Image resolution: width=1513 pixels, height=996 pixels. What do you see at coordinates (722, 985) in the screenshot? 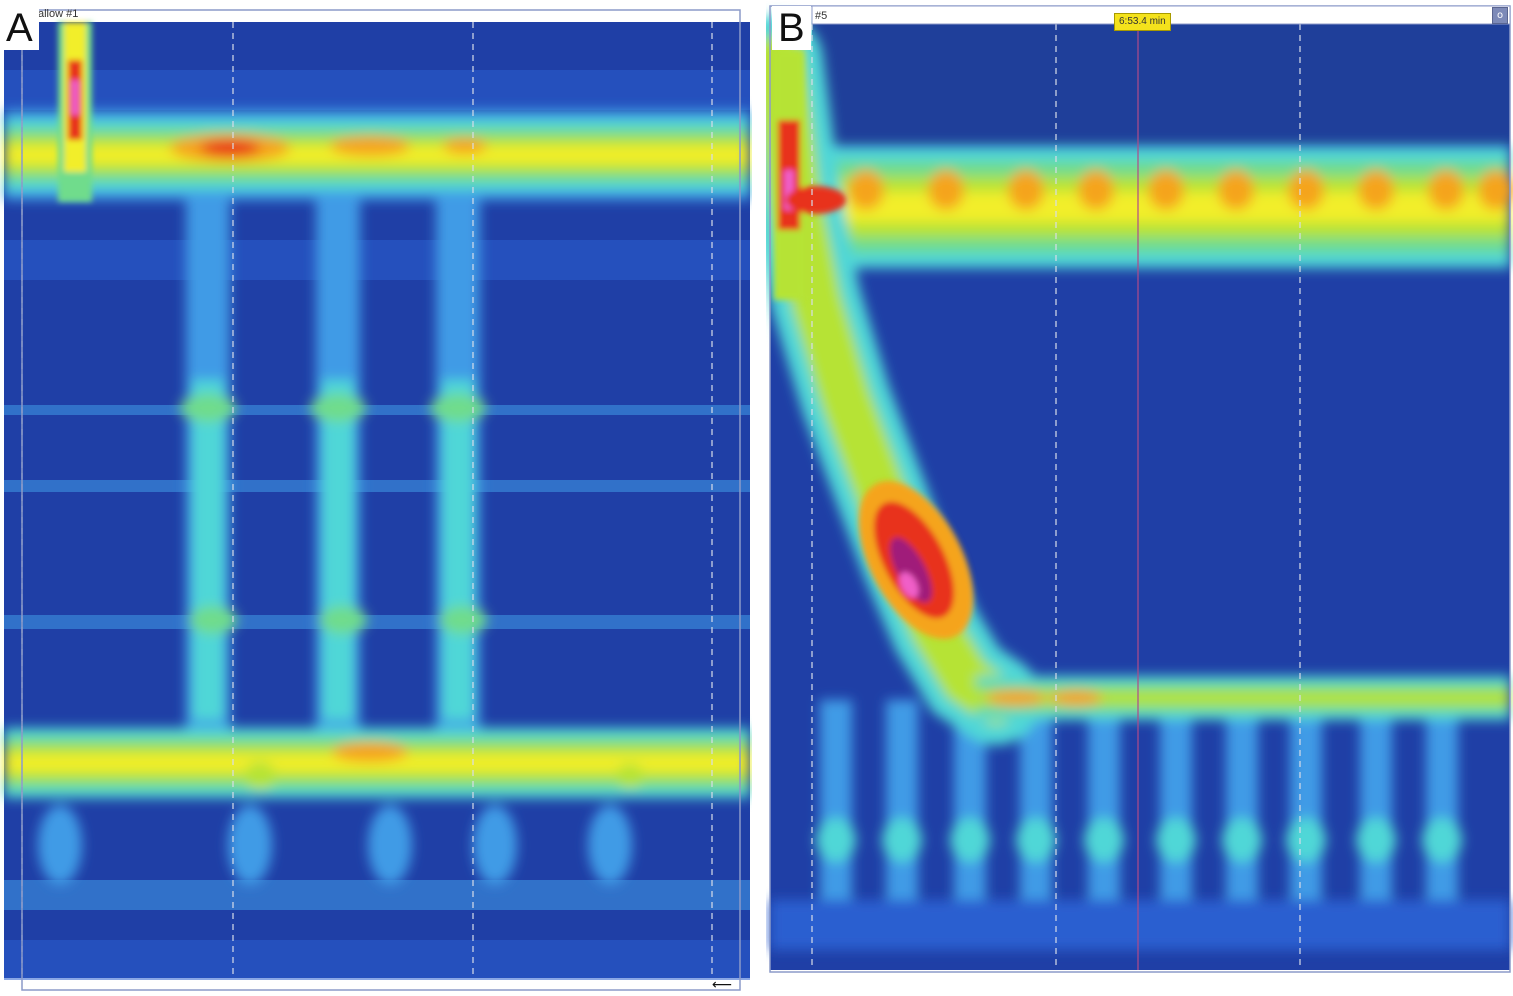
I see `left-arrow-icon: ⟵` at bounding box center [722, 985].